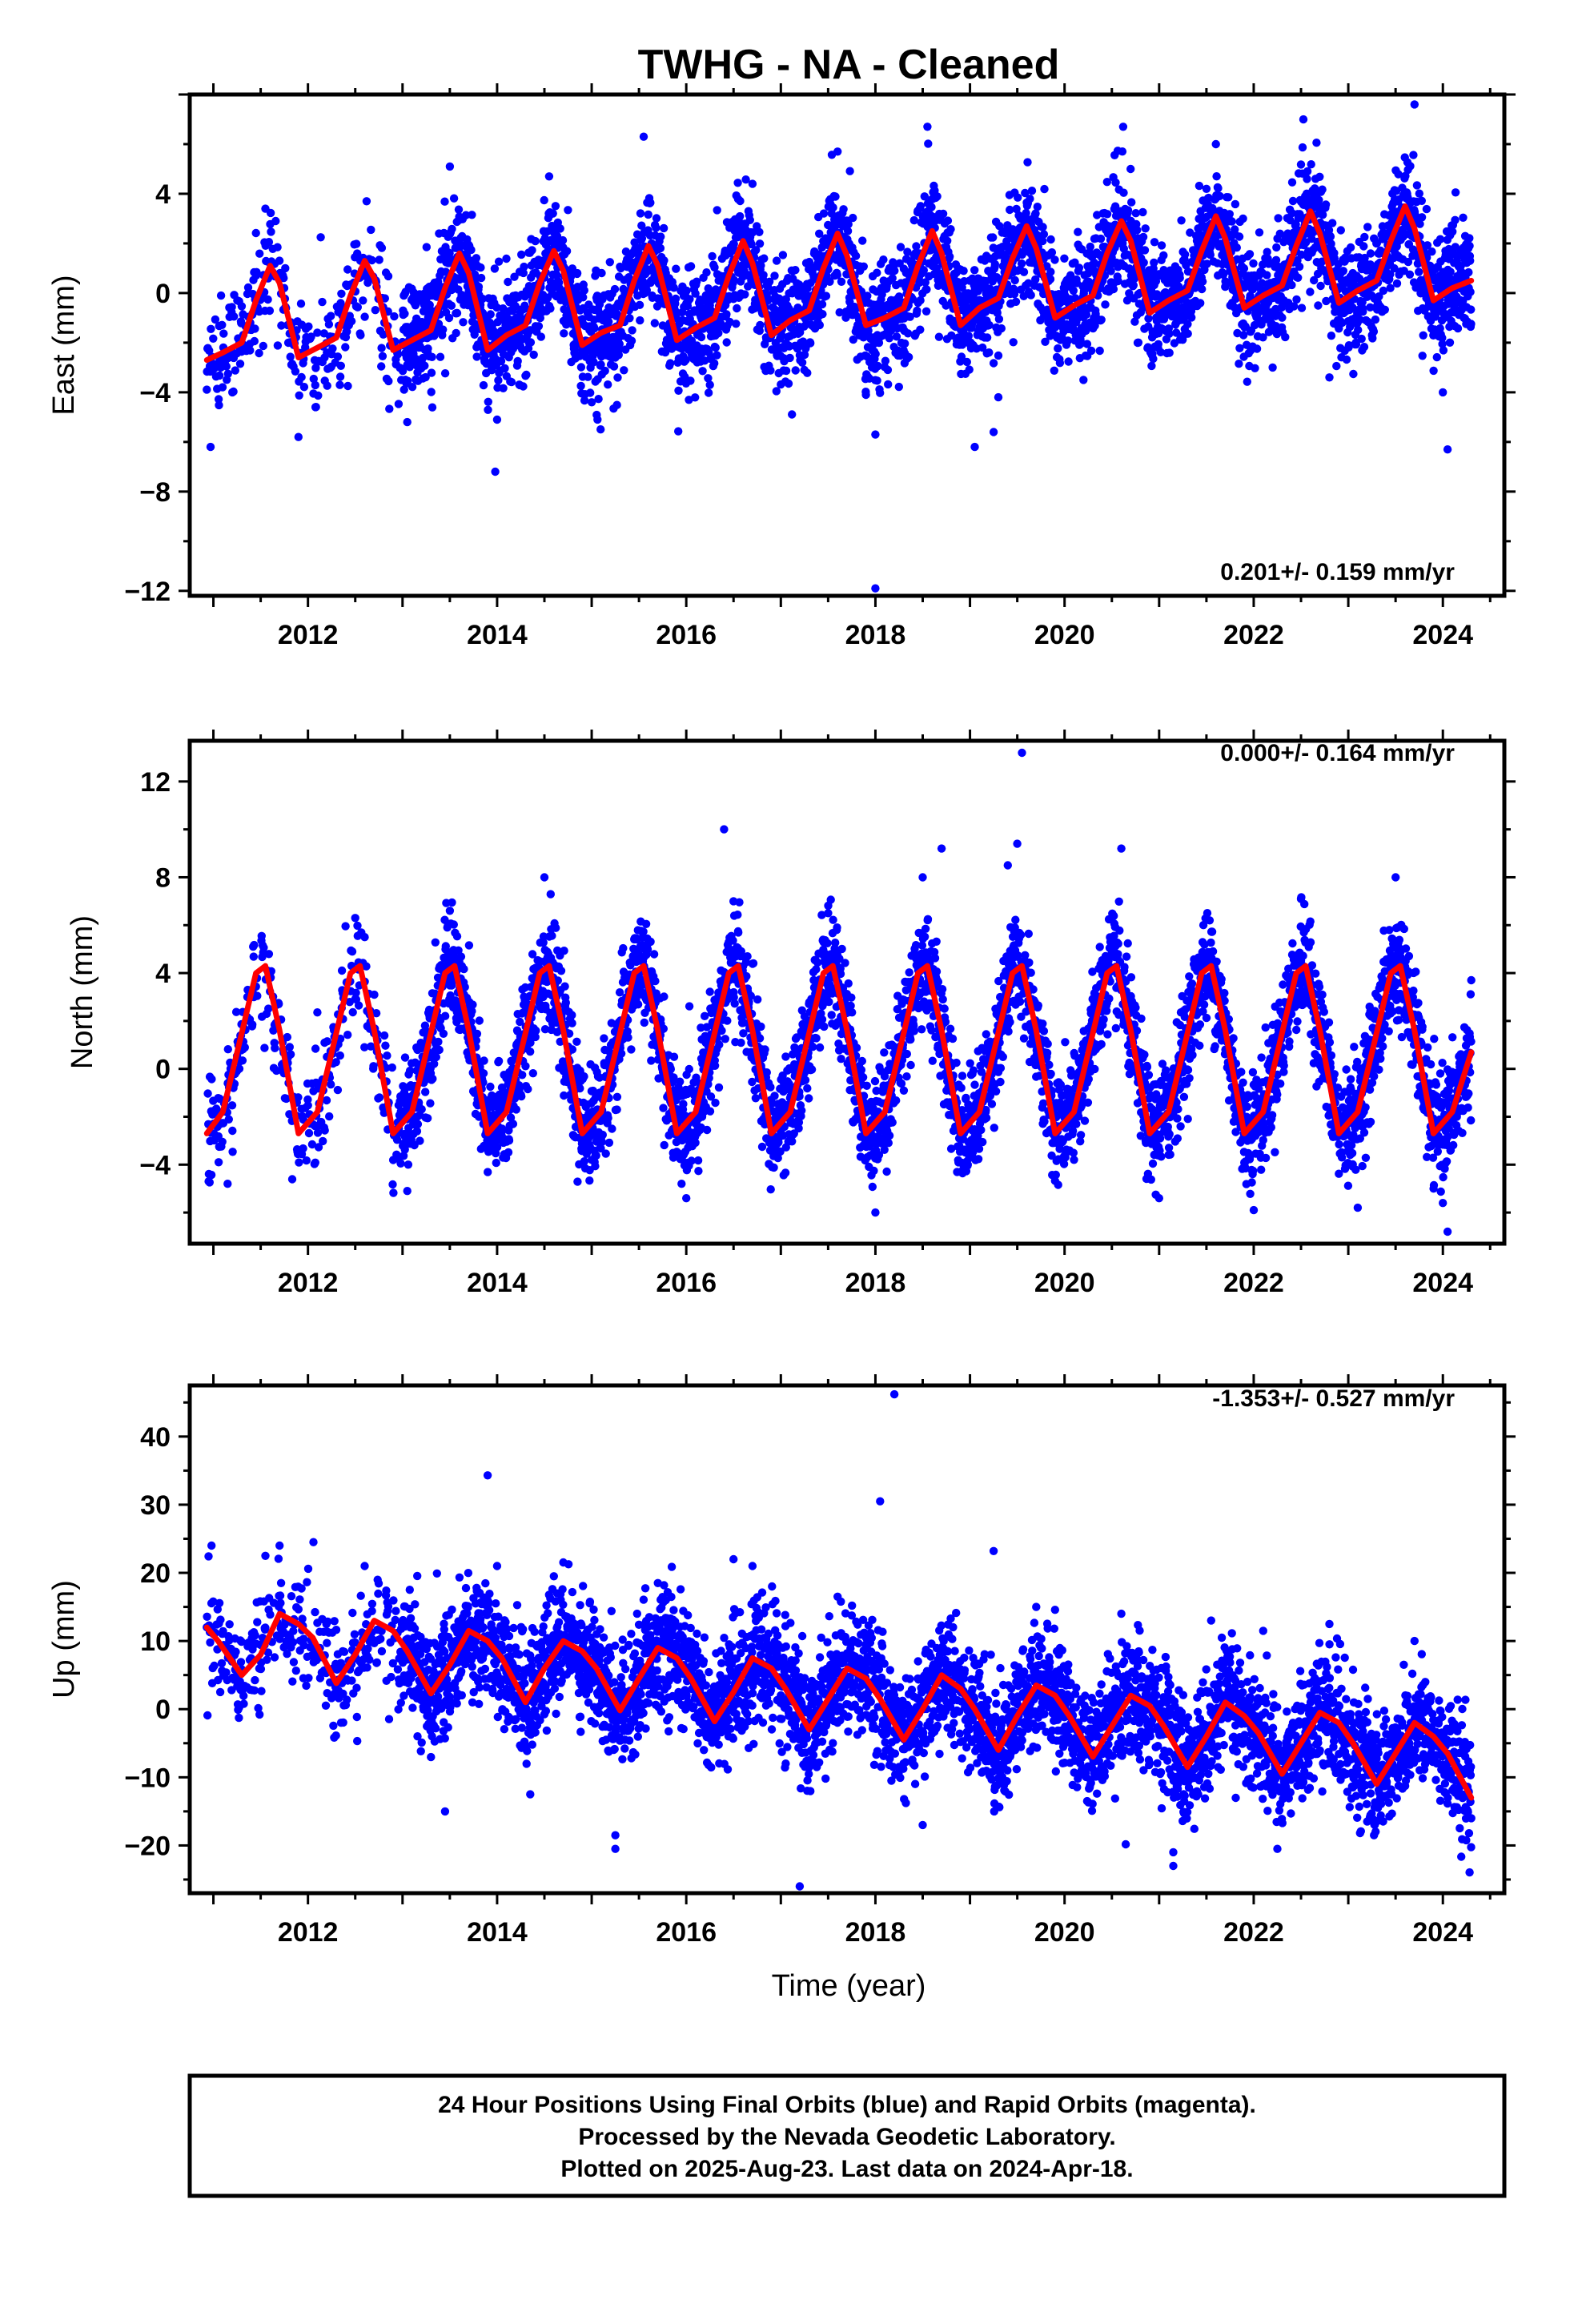  Describe the element at coordinates (875, 635) in the screenshot. I see `x-tick-label: 2018` at that location.